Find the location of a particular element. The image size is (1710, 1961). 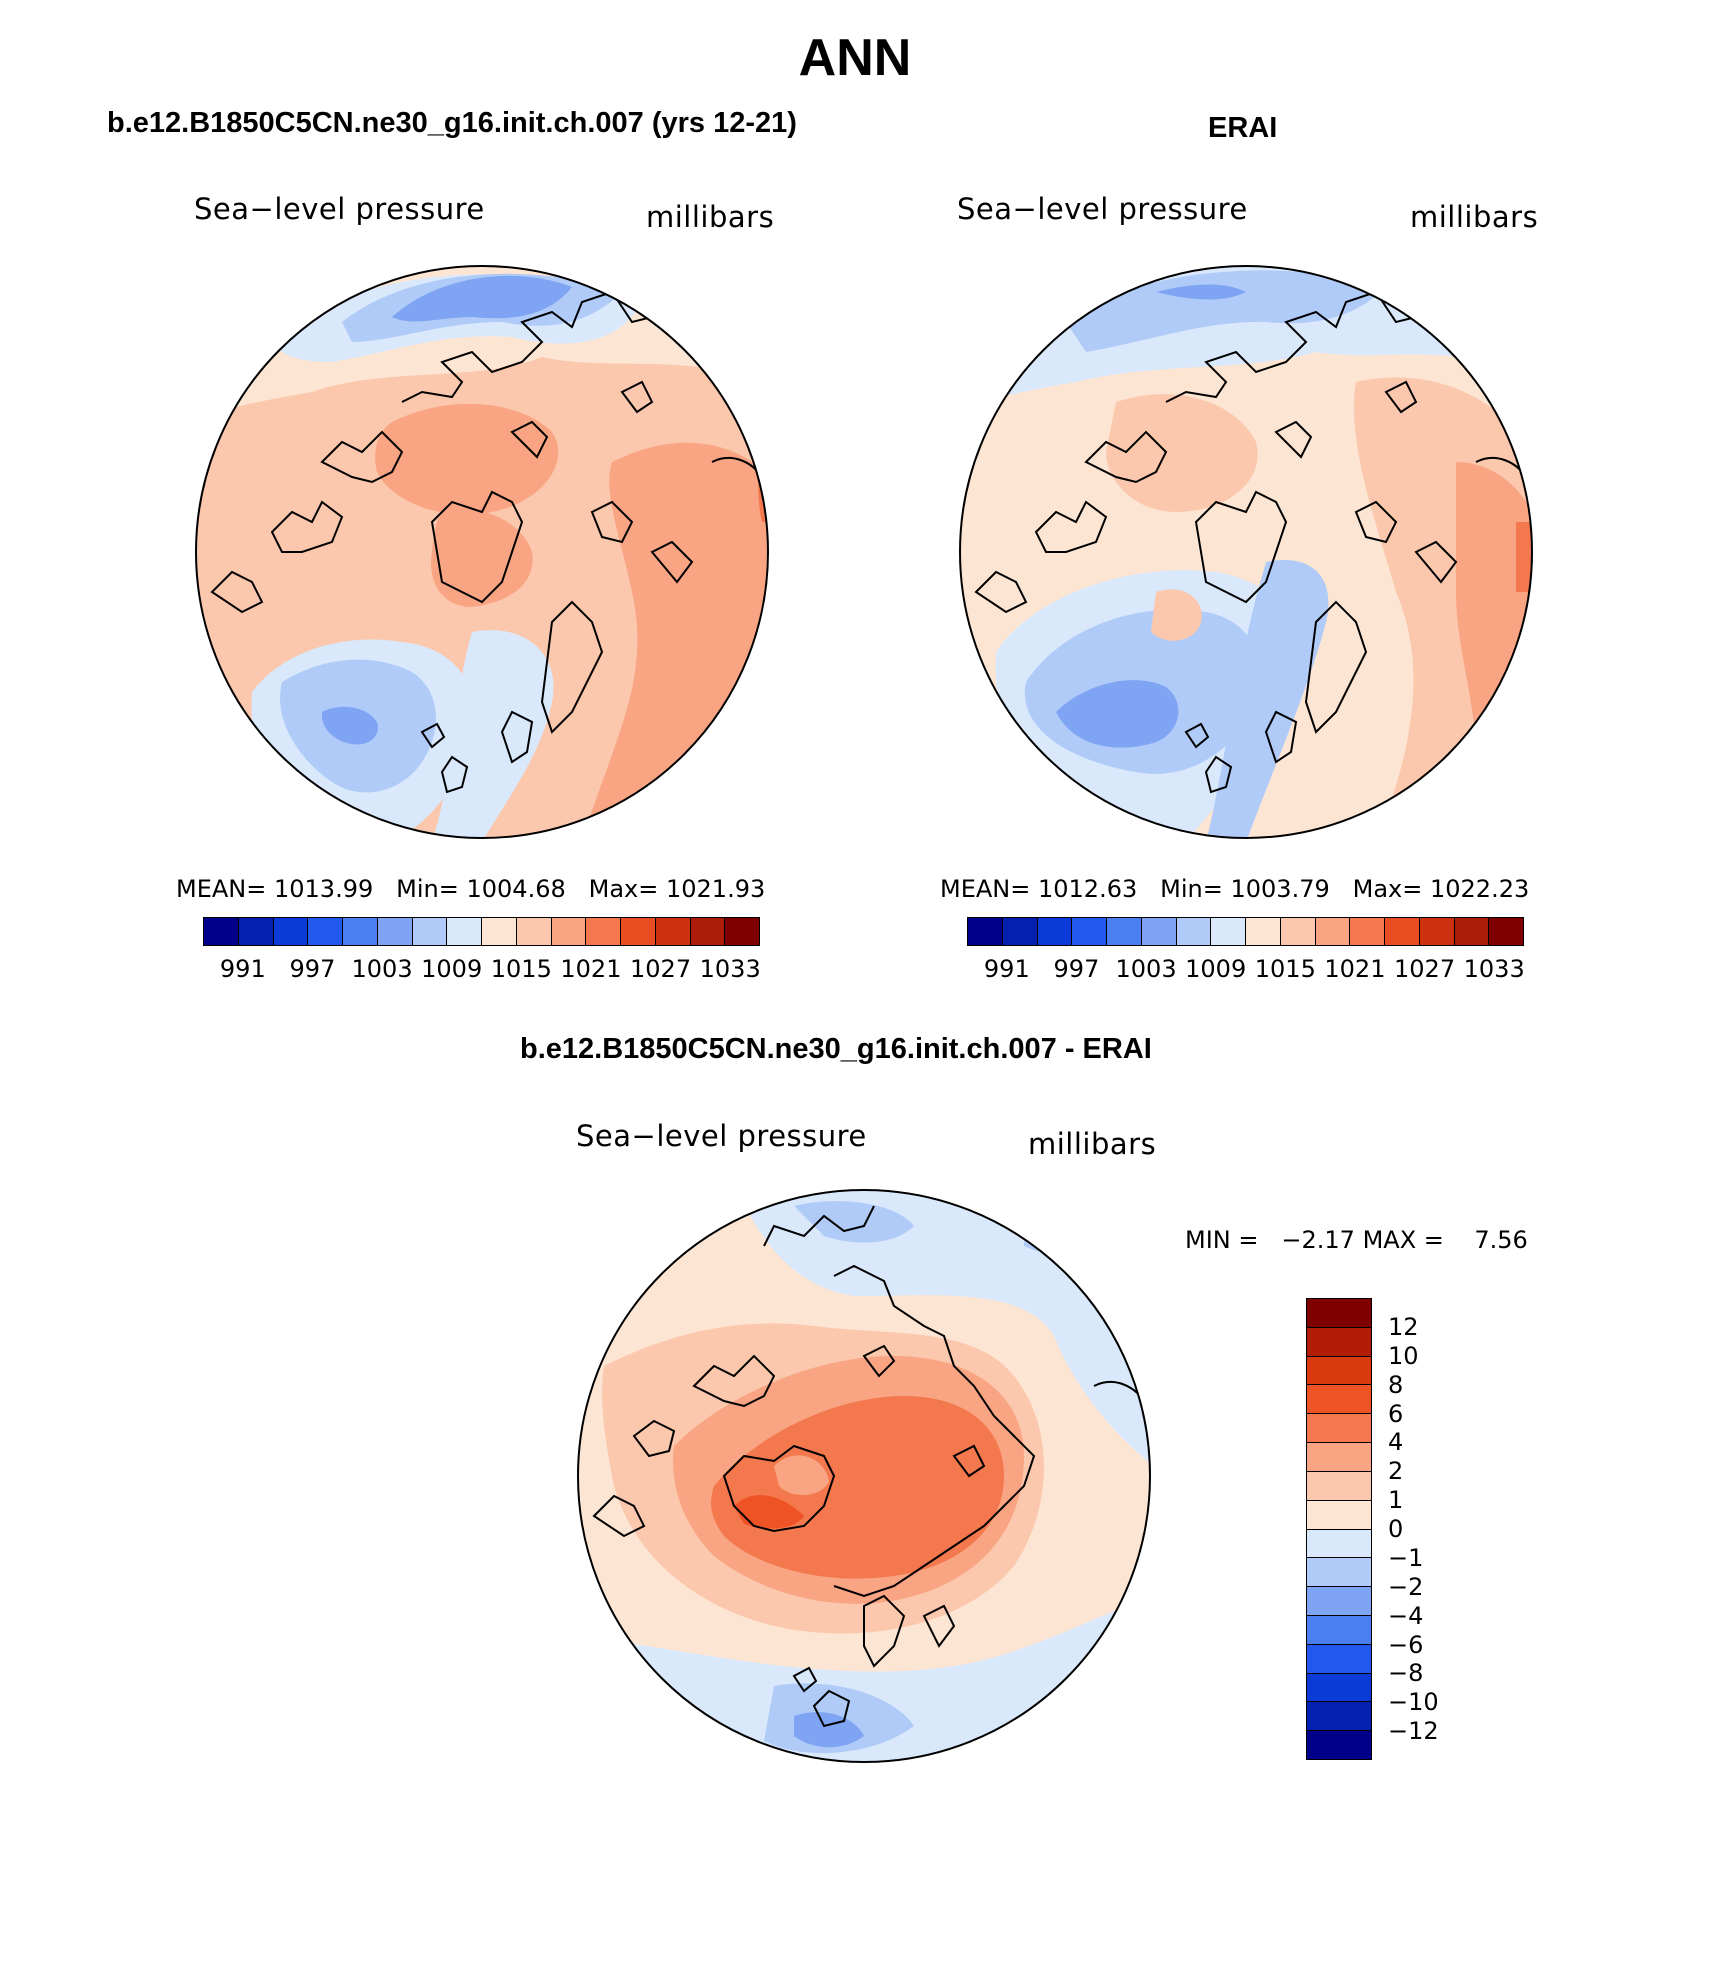

panel-3-colorbar is located at coordinates (1339, 1529).